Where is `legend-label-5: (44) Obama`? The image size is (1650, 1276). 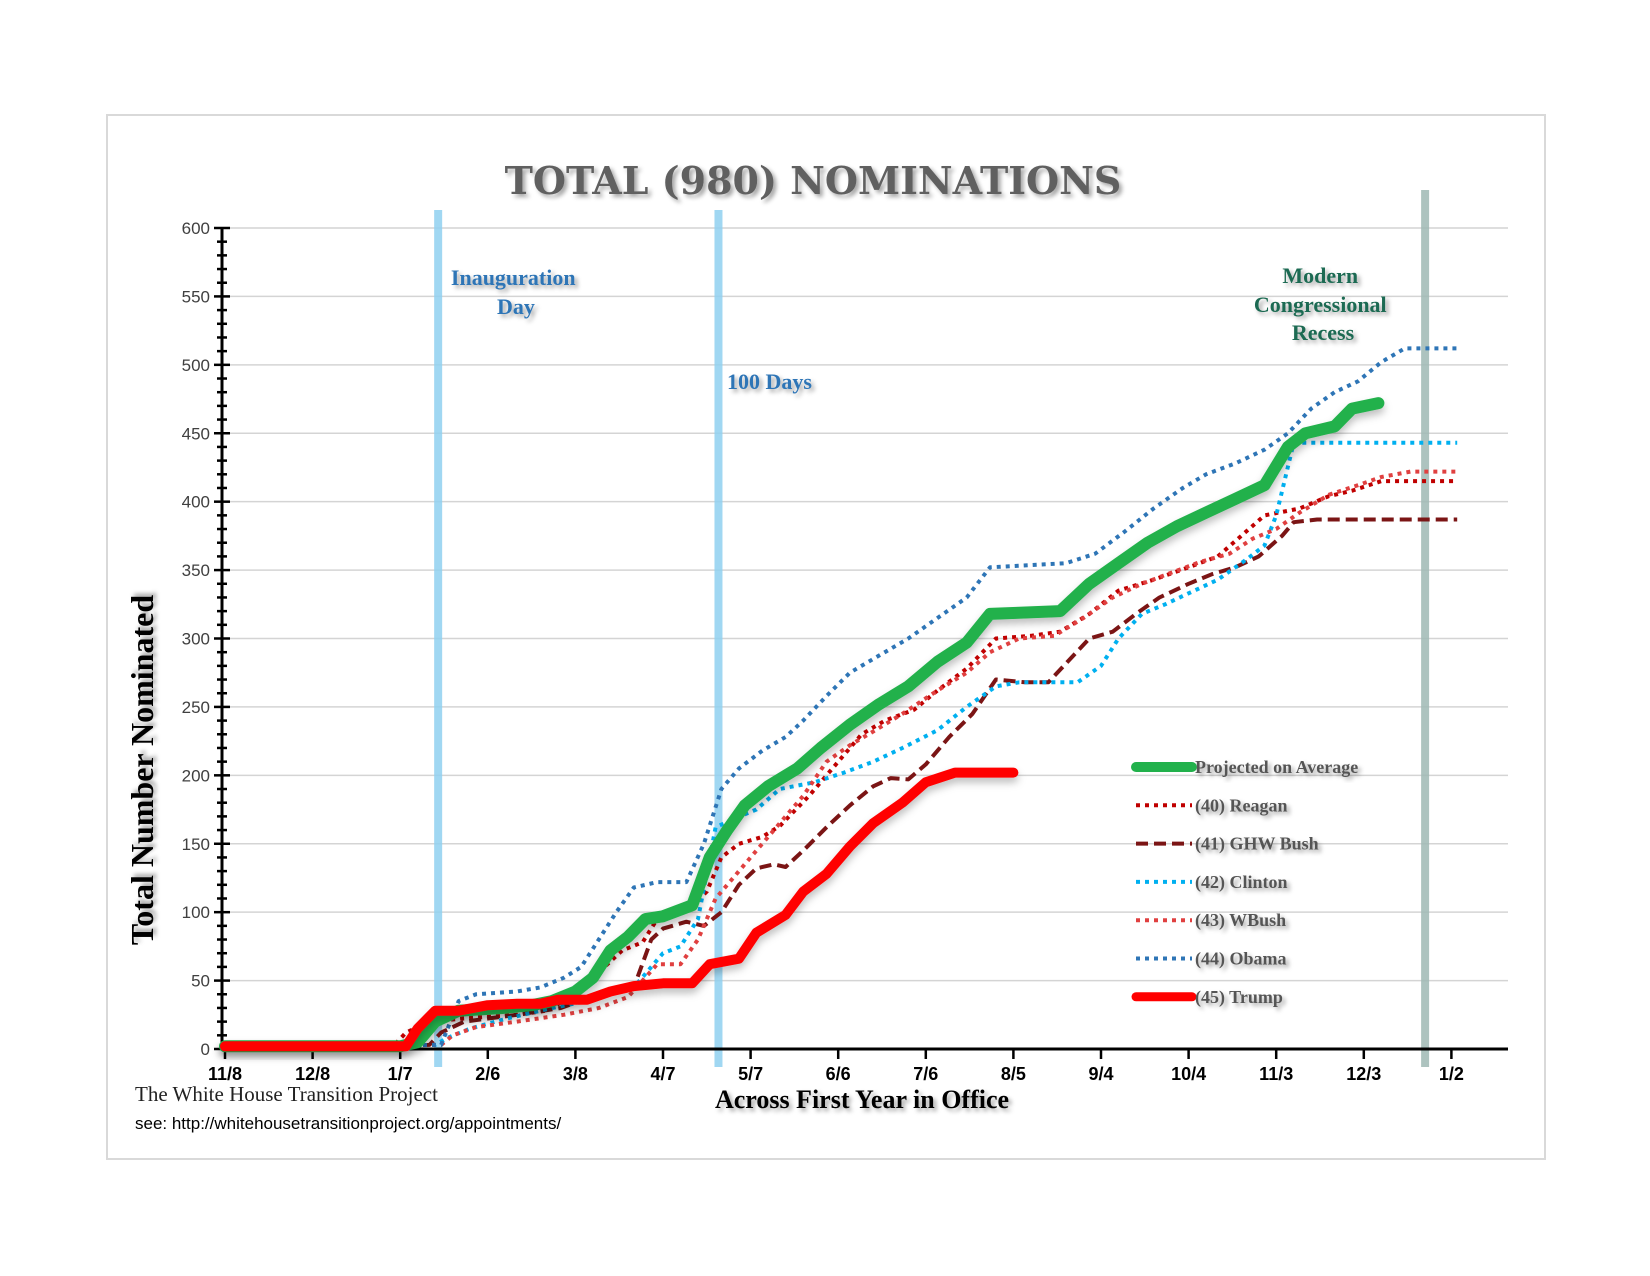
legend-label-5: (44) Obama is located at coordinates (1241, 959).